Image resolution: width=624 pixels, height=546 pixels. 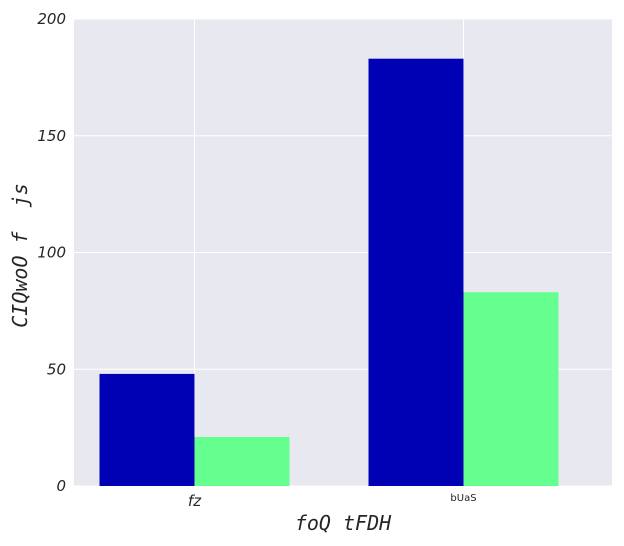 I want to click on bar-series2-fz, so click(x=242, y=461).